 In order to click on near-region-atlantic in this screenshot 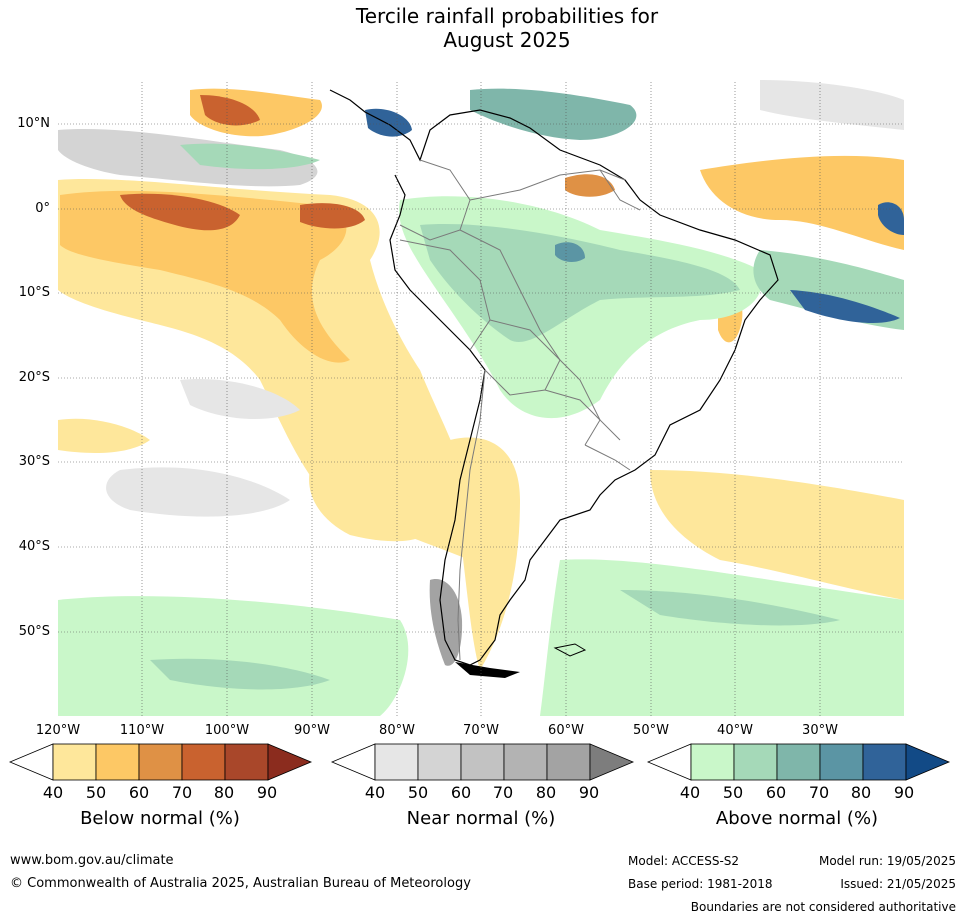, I will do `click(832, 105)`.